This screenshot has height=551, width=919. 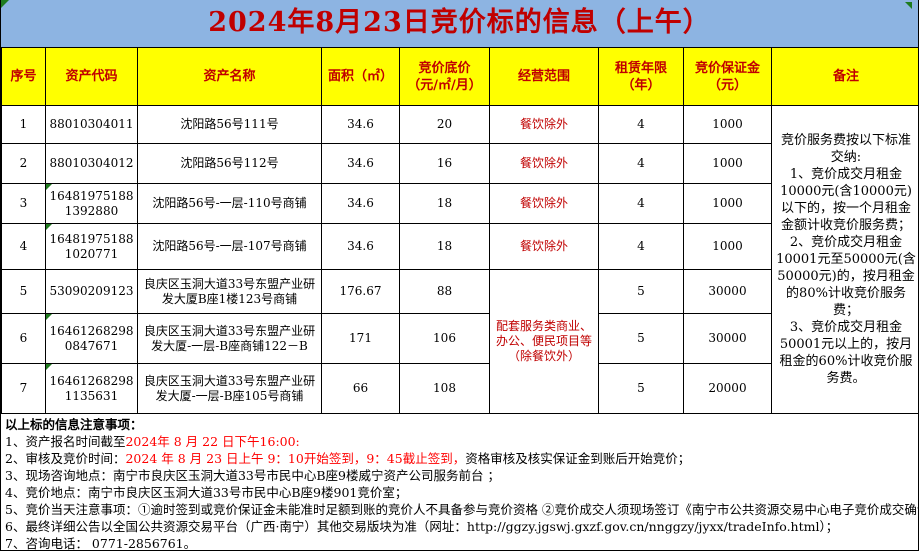 I want to click on cell-serial-no: 2, so click(x=23, y=163).